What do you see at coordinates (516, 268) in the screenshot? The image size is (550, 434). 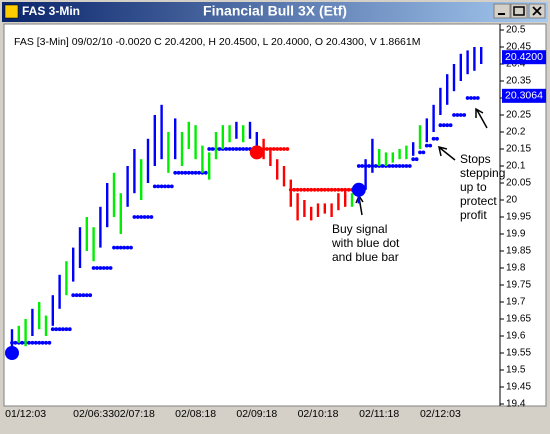 I see `y-tick-label: 19.8` at bounding box center [516, 268].